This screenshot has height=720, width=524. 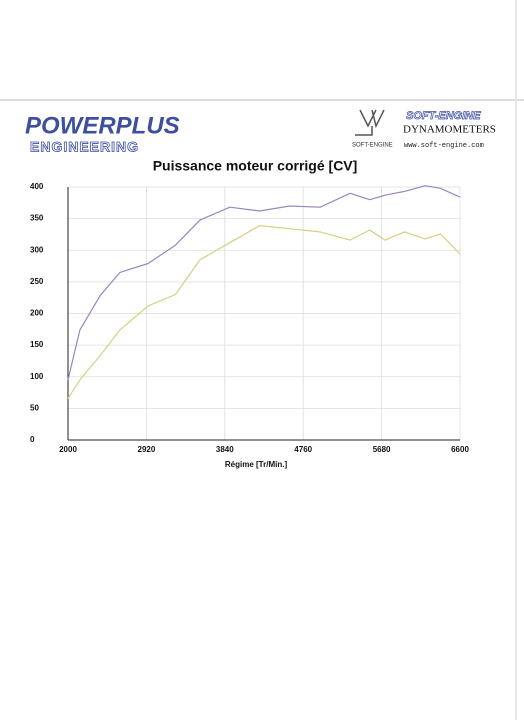 I want to click on logo-icon, so click(x=370, y=122).